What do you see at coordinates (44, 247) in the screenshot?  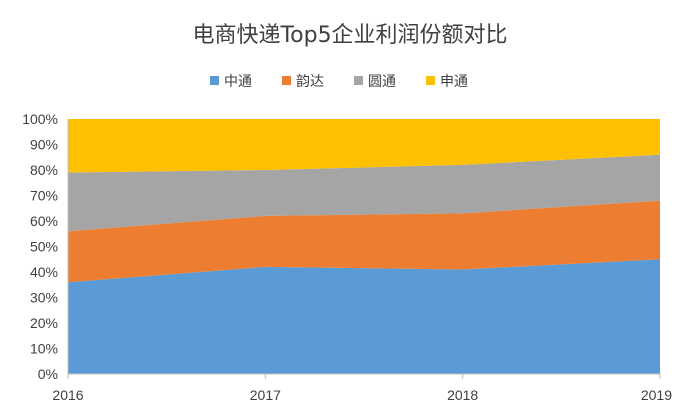 I see `y-tick-label: 50%` at bounding box center [44, 247].